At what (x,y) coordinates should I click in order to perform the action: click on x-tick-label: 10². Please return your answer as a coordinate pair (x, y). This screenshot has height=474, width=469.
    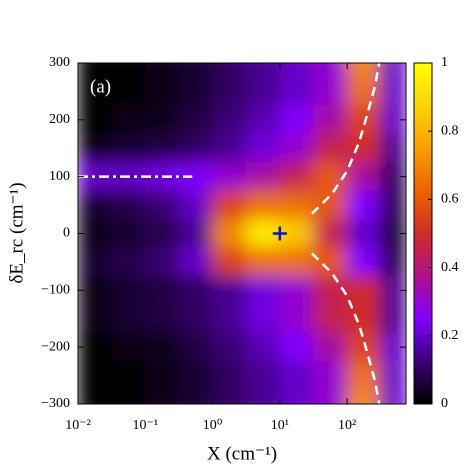
    Looking at the image, I should click on (347, 425).